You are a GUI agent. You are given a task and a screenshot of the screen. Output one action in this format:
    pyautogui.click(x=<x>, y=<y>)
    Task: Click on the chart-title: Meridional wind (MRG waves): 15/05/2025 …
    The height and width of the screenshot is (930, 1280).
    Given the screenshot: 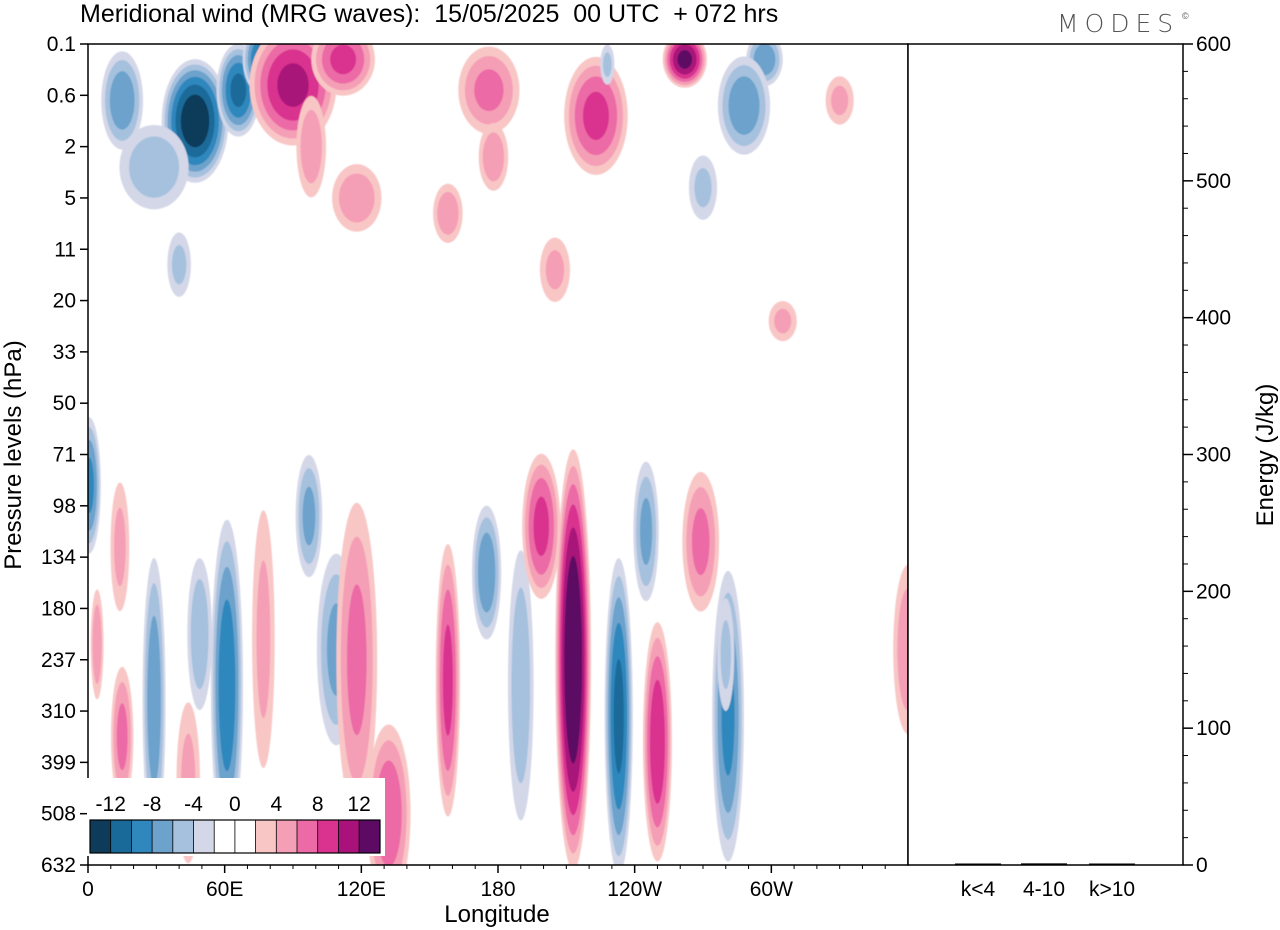 What is the action you would take?
    pyautogui.click(x=429, y=14)
    